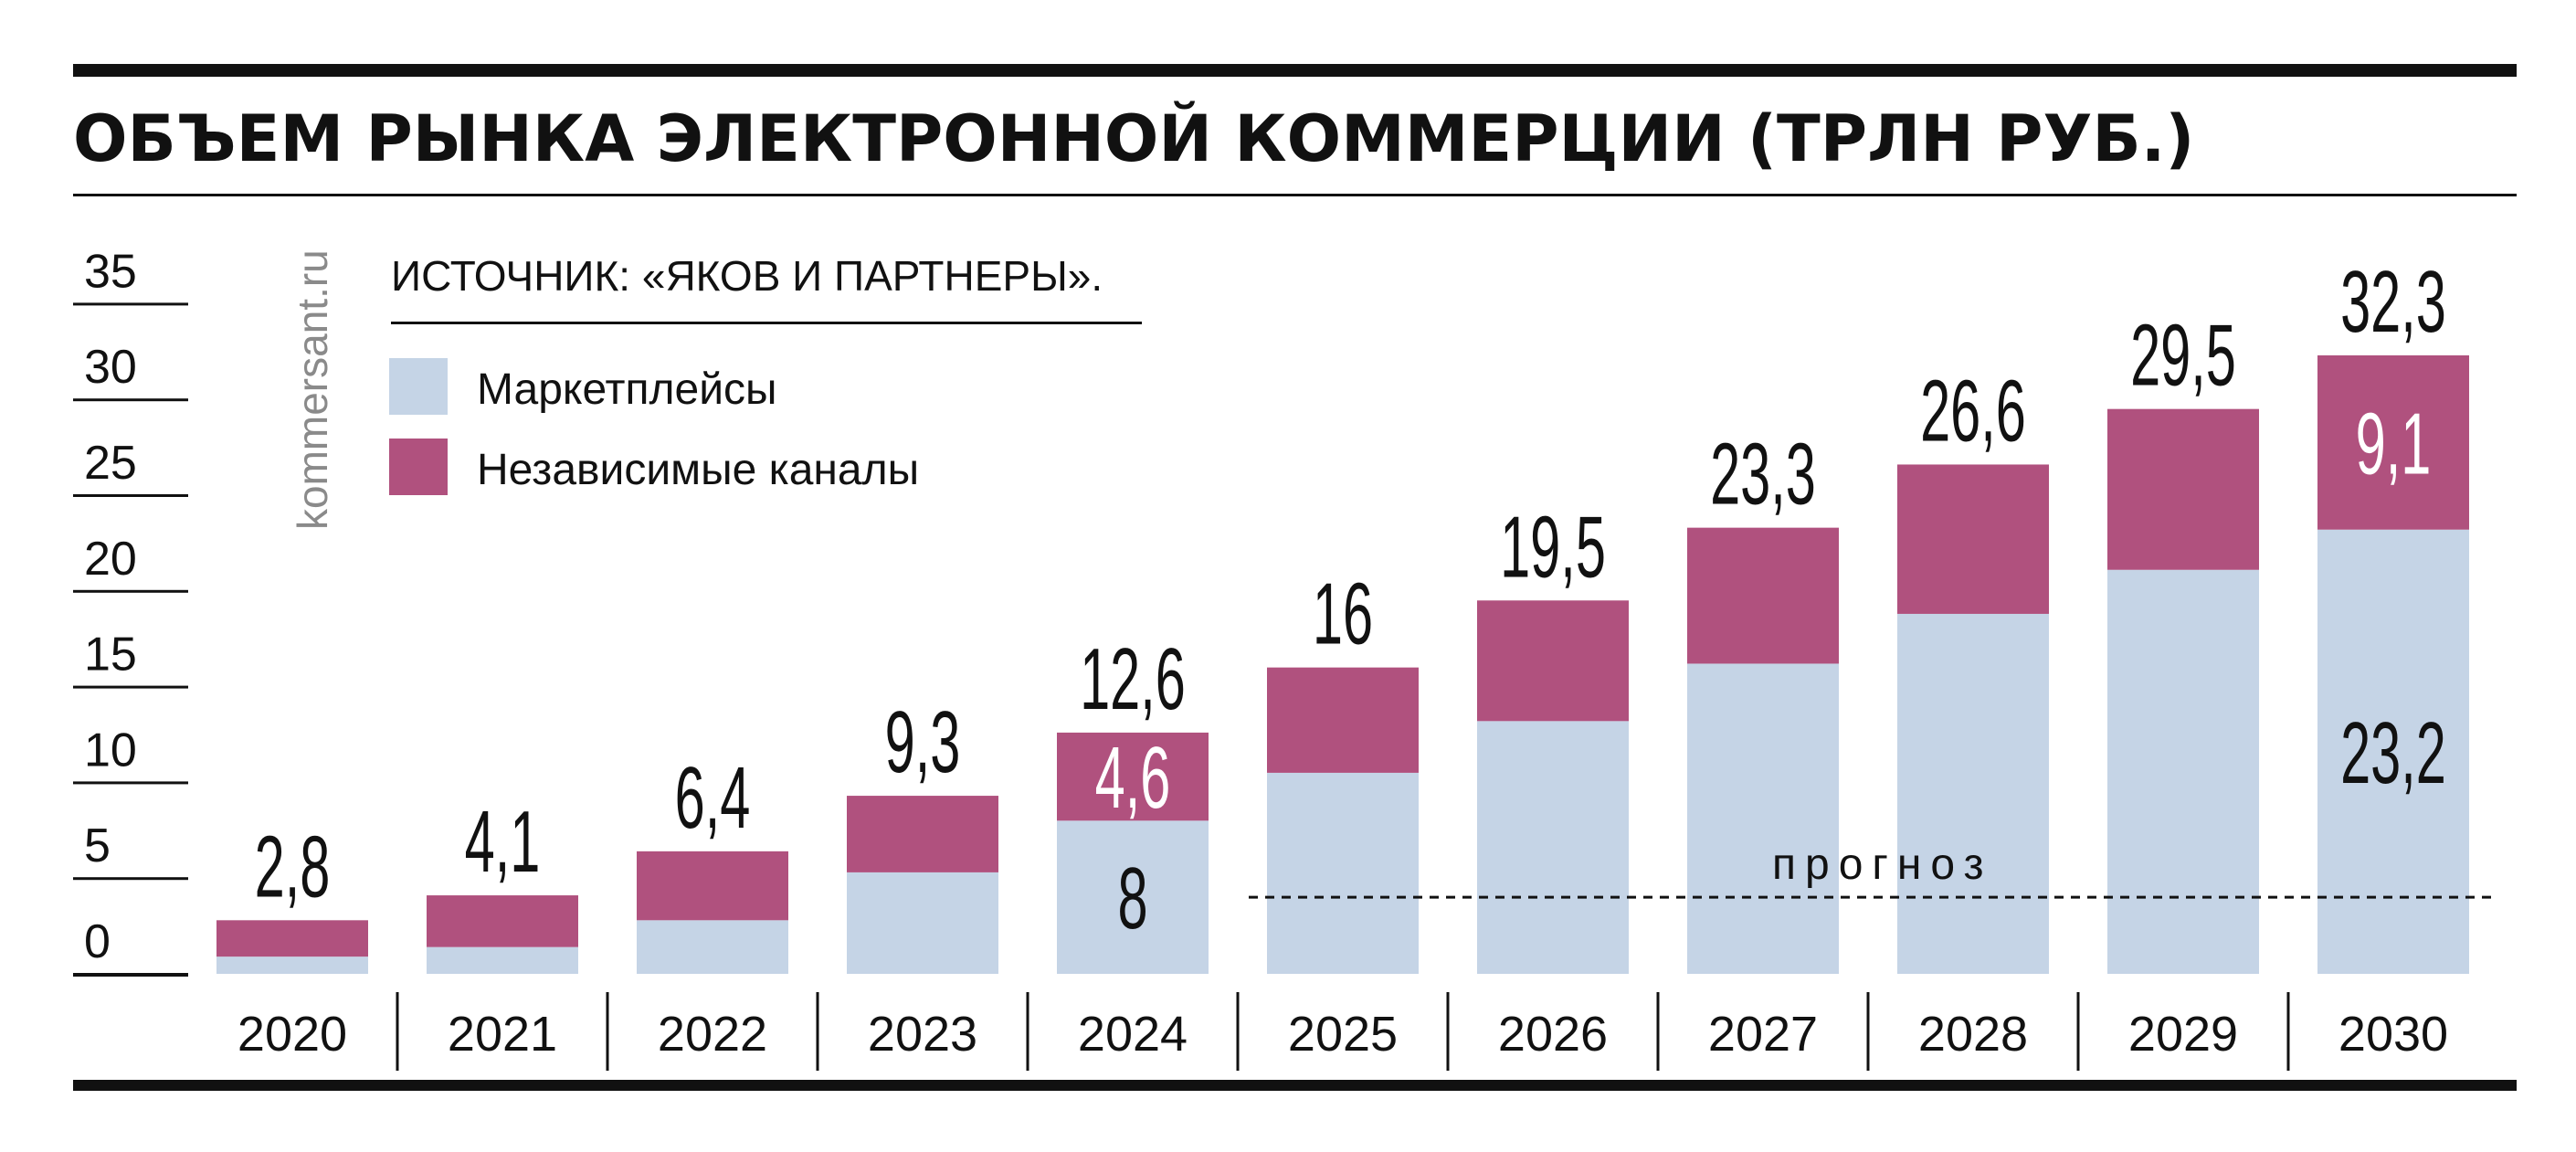  What do you see at coordinates (654, 426) in the screenshot?
I see `legend: Маркетплейсы Независимые каналы` at bounding box center [654, 426].